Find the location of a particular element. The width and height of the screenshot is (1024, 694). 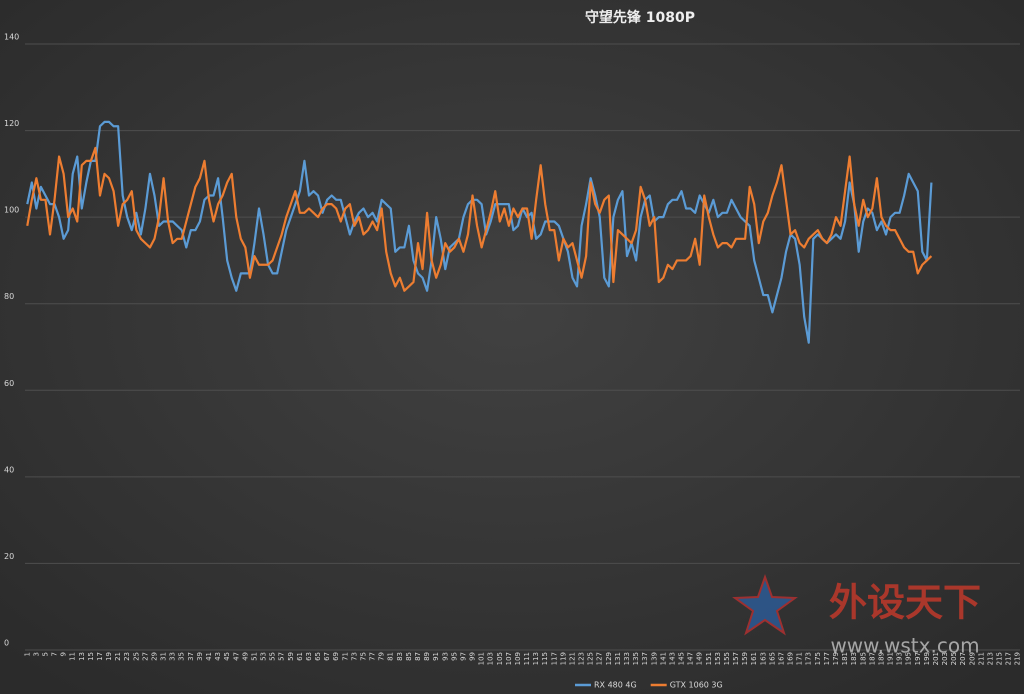

x-tick-label: 119 is located at coordinates (563, 658).